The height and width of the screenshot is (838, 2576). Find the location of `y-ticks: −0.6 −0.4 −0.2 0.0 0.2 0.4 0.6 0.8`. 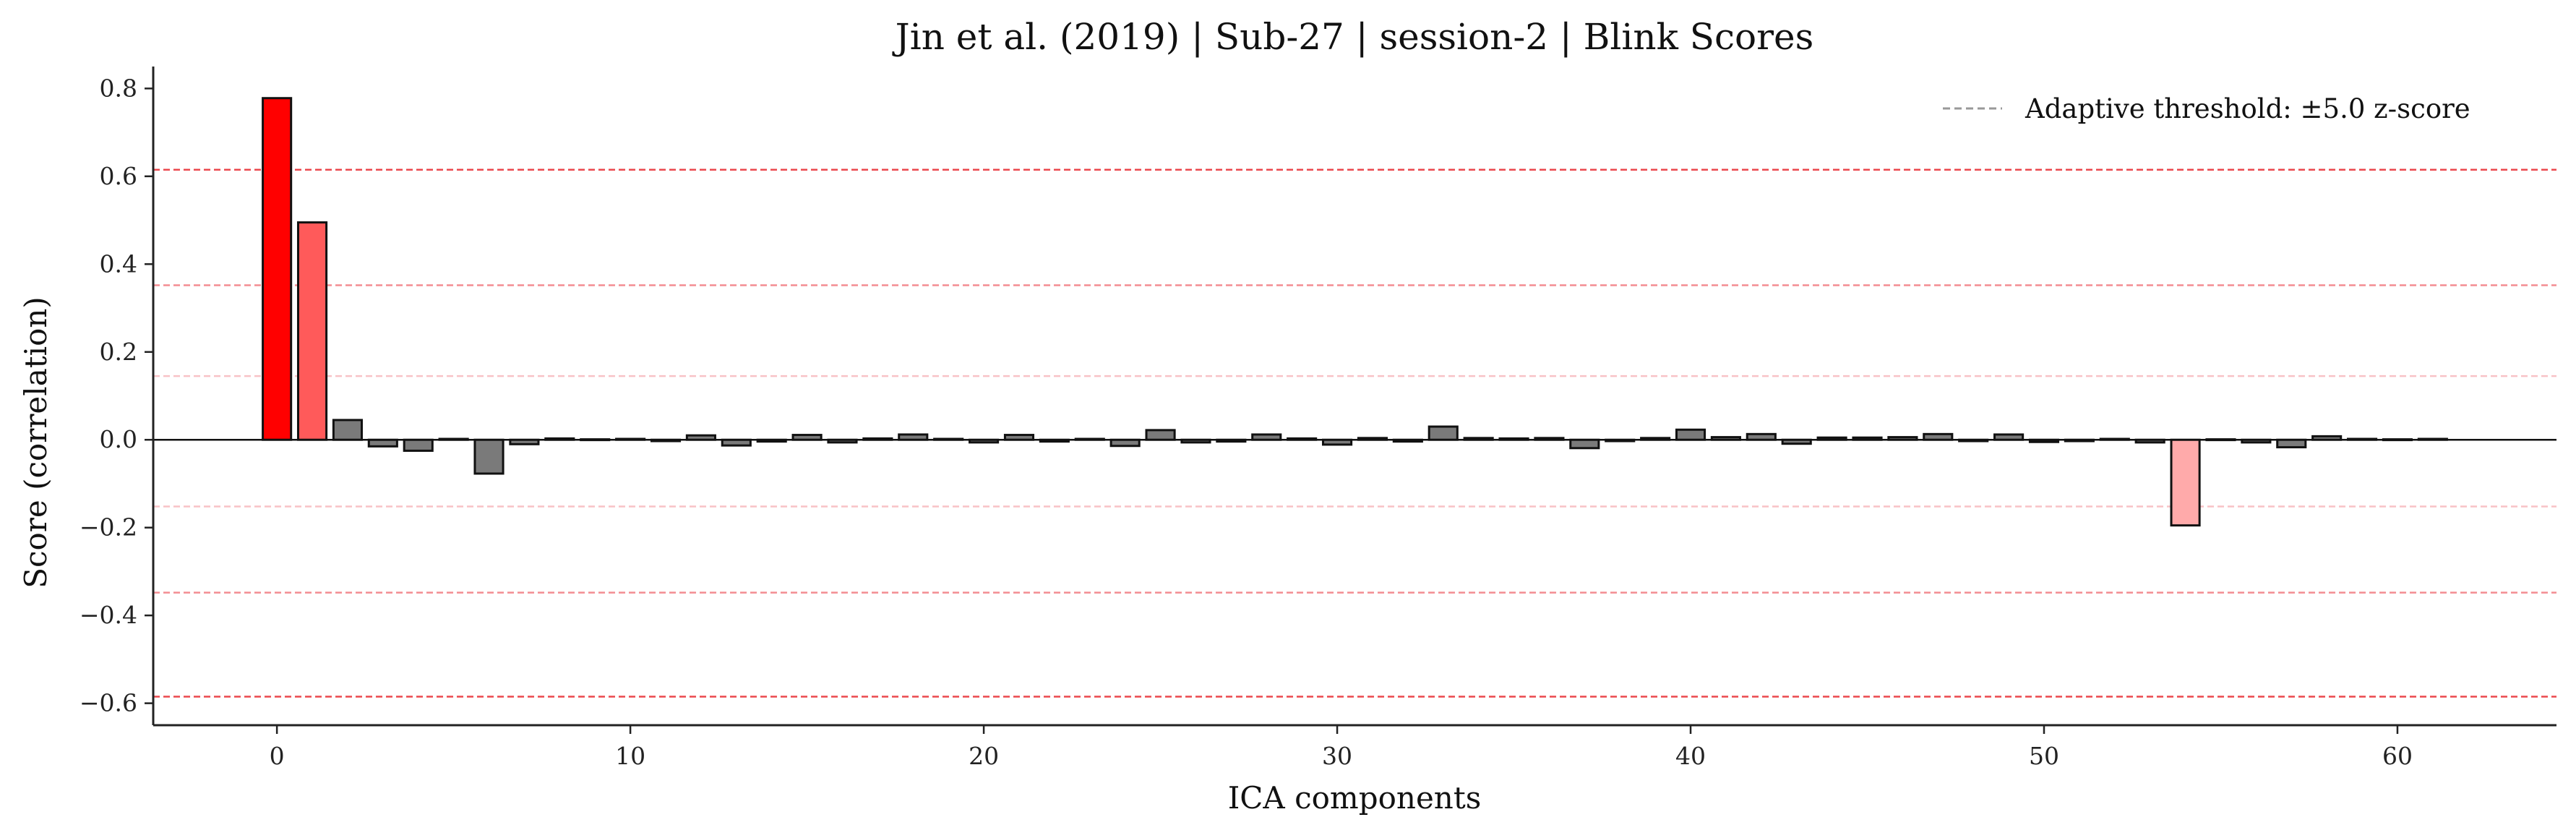

y-ticks: −0.6 −0.4 −0.2 0.0 0.2 0.4 0.6 0.8 is located at coordinates (117, 395).